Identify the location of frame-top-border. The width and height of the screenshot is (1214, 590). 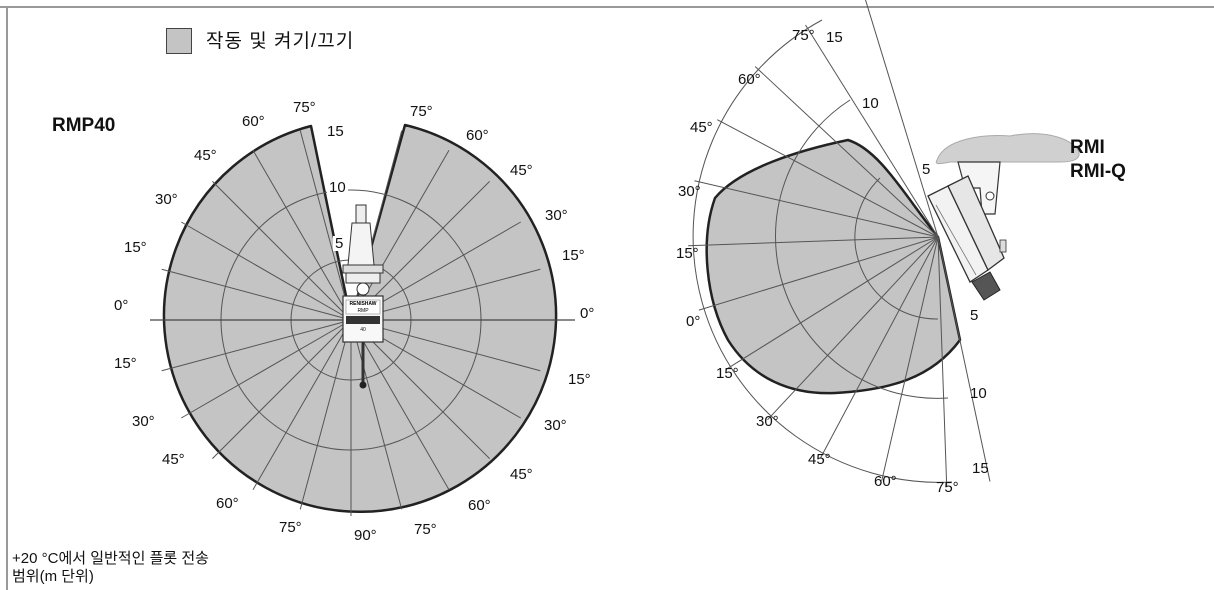
(607, 7).